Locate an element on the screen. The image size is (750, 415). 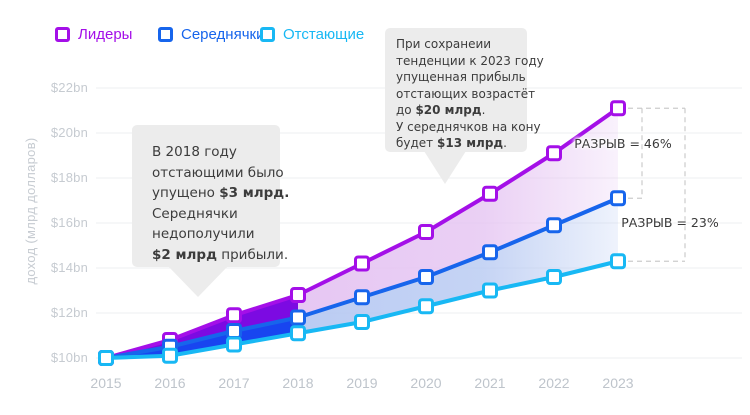
middles-swatch-icon is located at coordinates (165, 34).